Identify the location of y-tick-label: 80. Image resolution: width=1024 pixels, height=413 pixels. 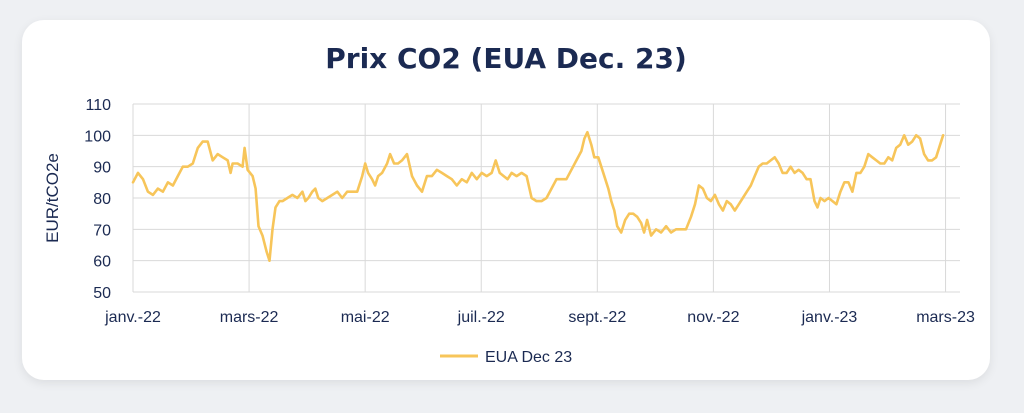
(102, 199).